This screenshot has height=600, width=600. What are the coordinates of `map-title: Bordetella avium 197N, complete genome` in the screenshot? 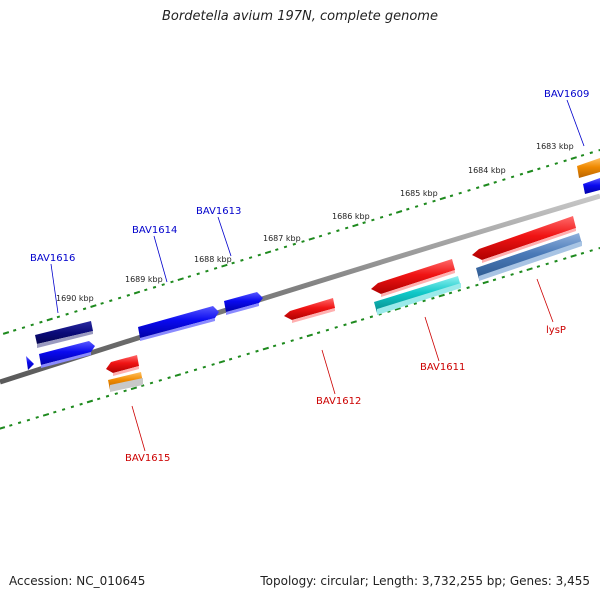 It's located at (300, 16).